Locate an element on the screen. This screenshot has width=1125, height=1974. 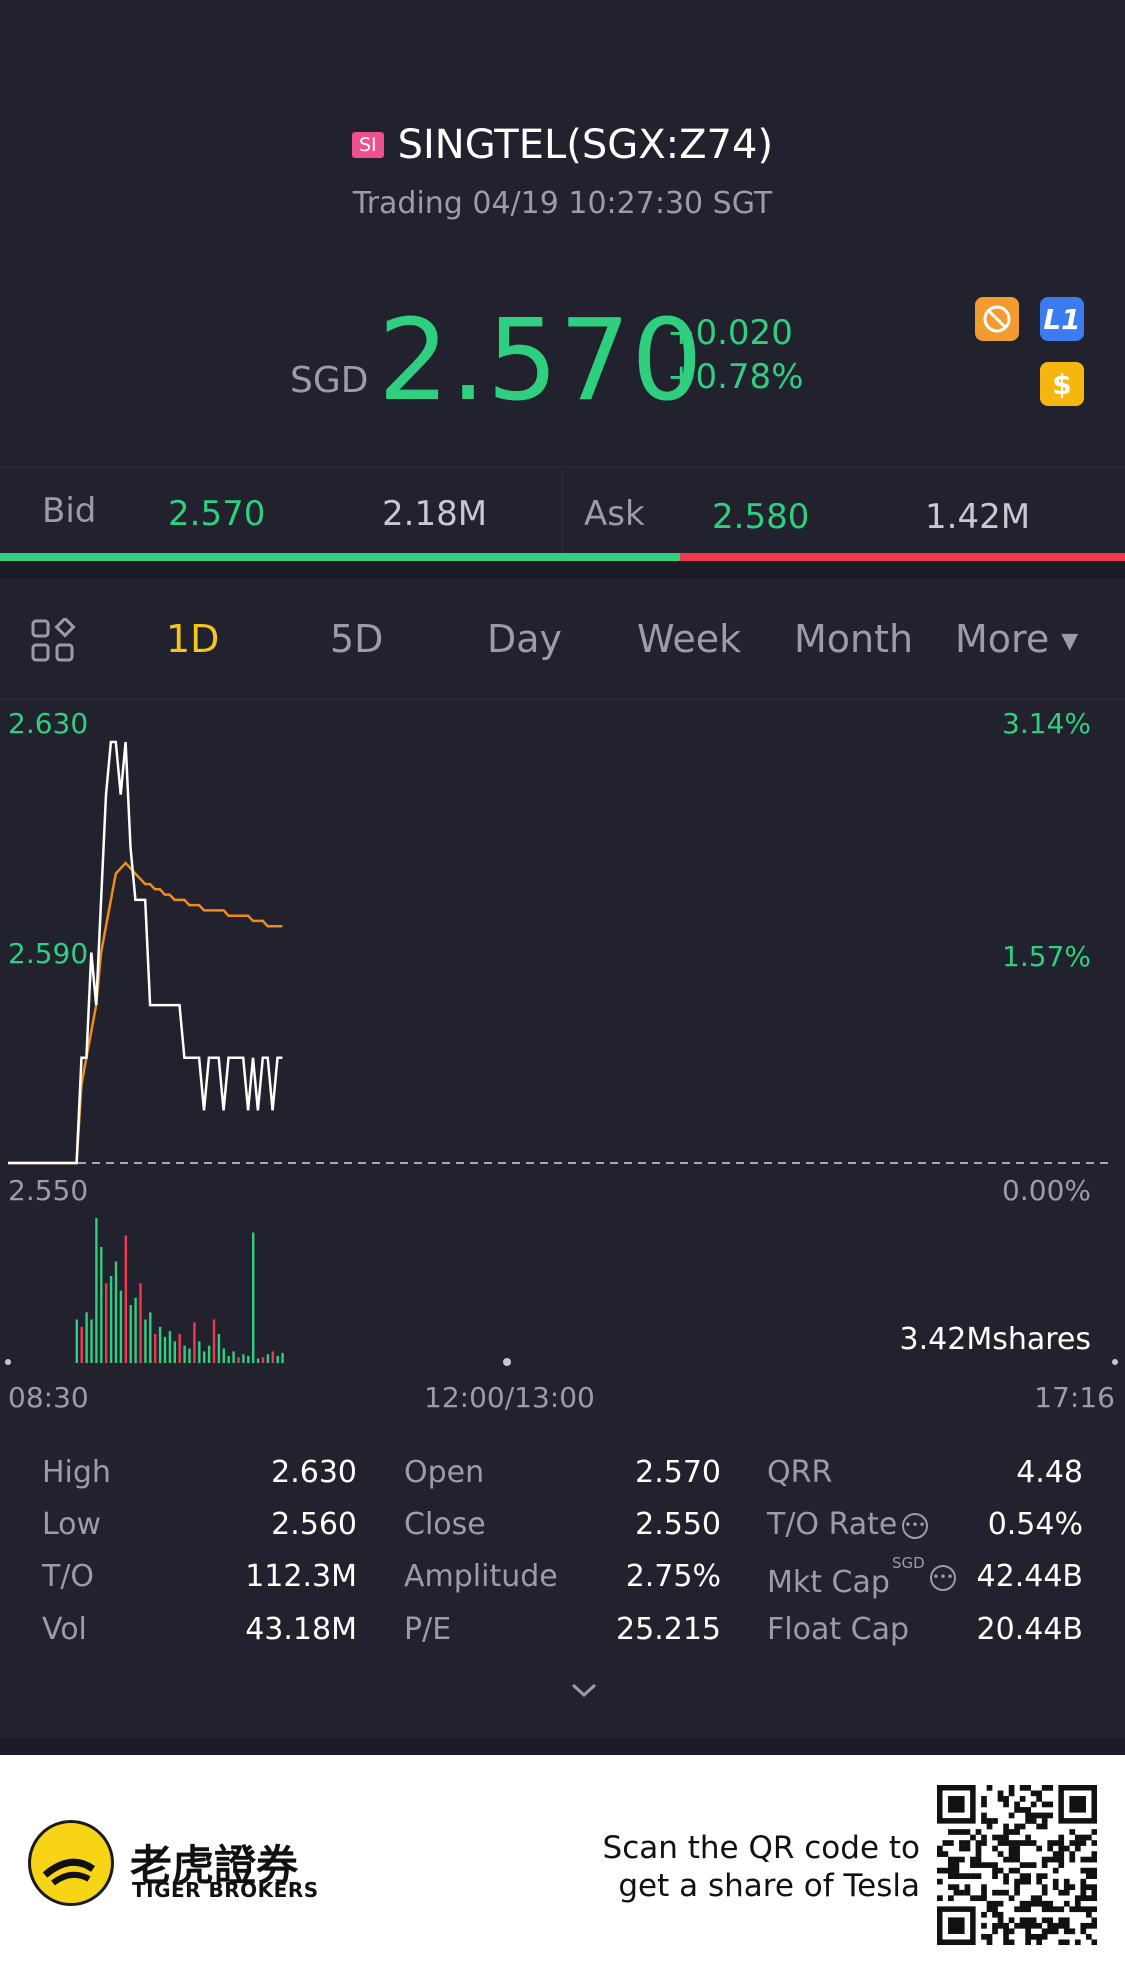
market-badge: SI is located at coordinates (367, 145).